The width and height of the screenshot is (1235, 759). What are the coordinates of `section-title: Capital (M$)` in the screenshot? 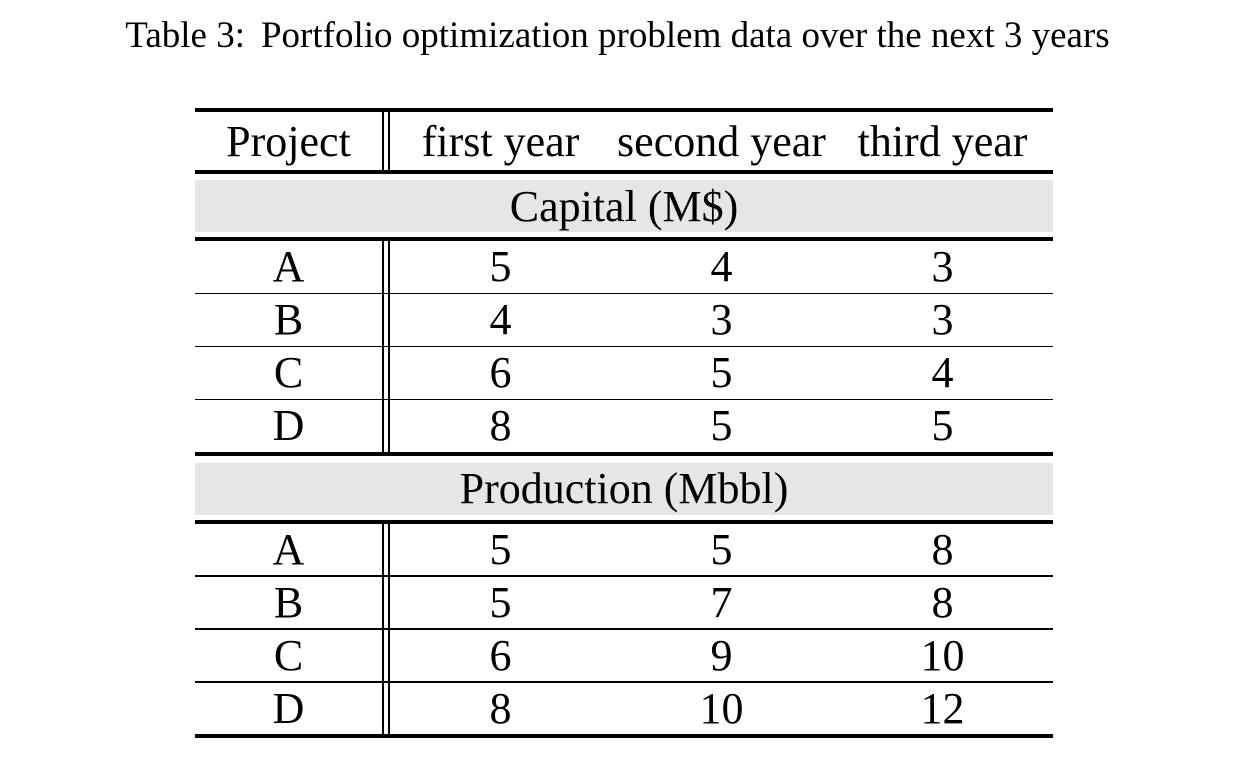 It's located at (624, 206).